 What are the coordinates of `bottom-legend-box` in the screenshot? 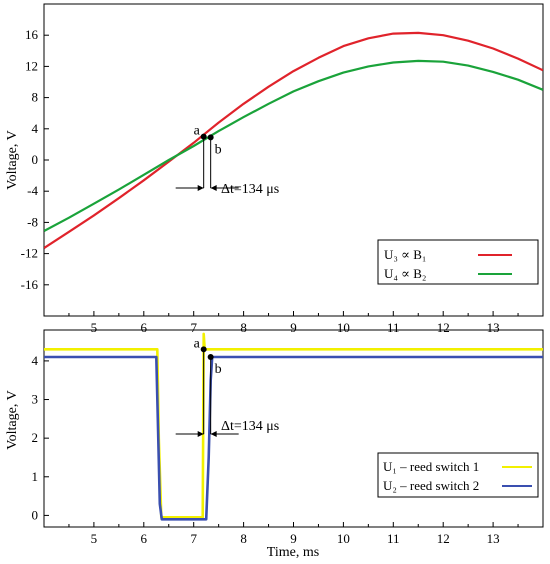 It's located at (458, 475).